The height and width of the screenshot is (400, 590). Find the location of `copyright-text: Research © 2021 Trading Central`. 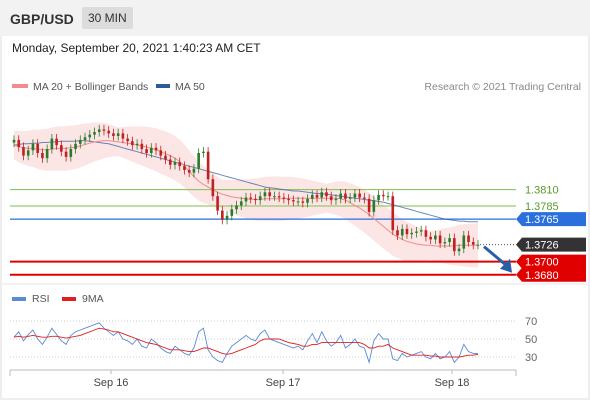

copyright-text: Research © 2021 Trading Central is located at coordinates (502, 87).